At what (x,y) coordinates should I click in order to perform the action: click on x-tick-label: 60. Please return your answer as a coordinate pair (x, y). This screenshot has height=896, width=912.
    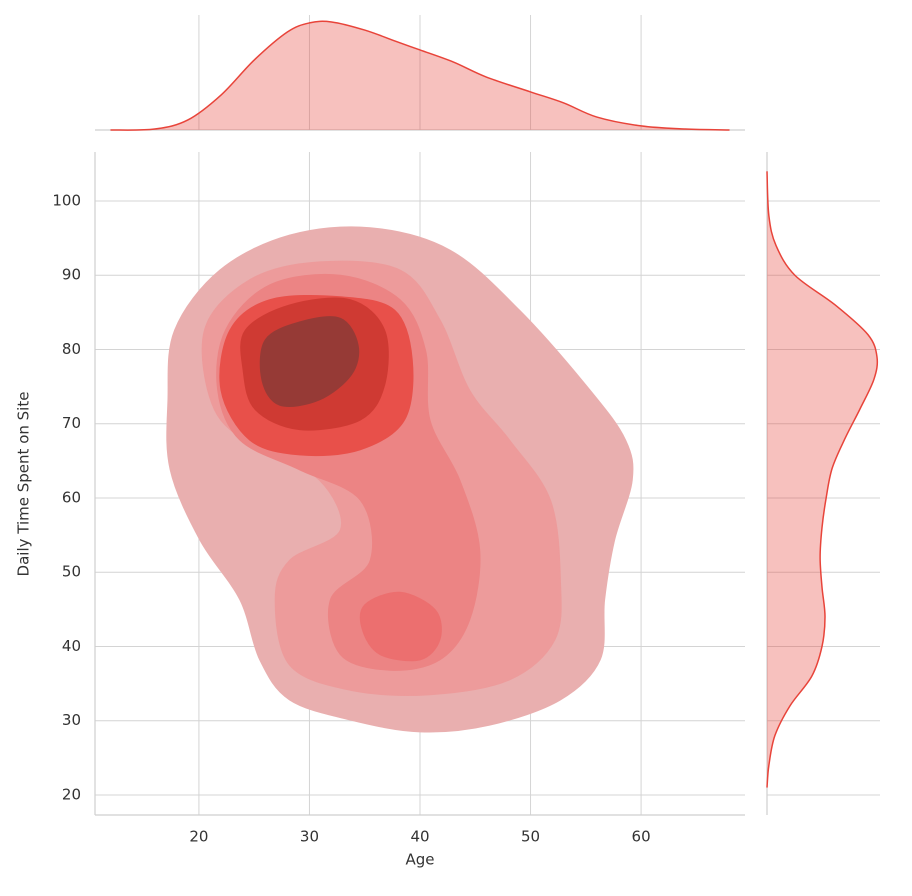
    Looking at the image, I should click on (641, 837).